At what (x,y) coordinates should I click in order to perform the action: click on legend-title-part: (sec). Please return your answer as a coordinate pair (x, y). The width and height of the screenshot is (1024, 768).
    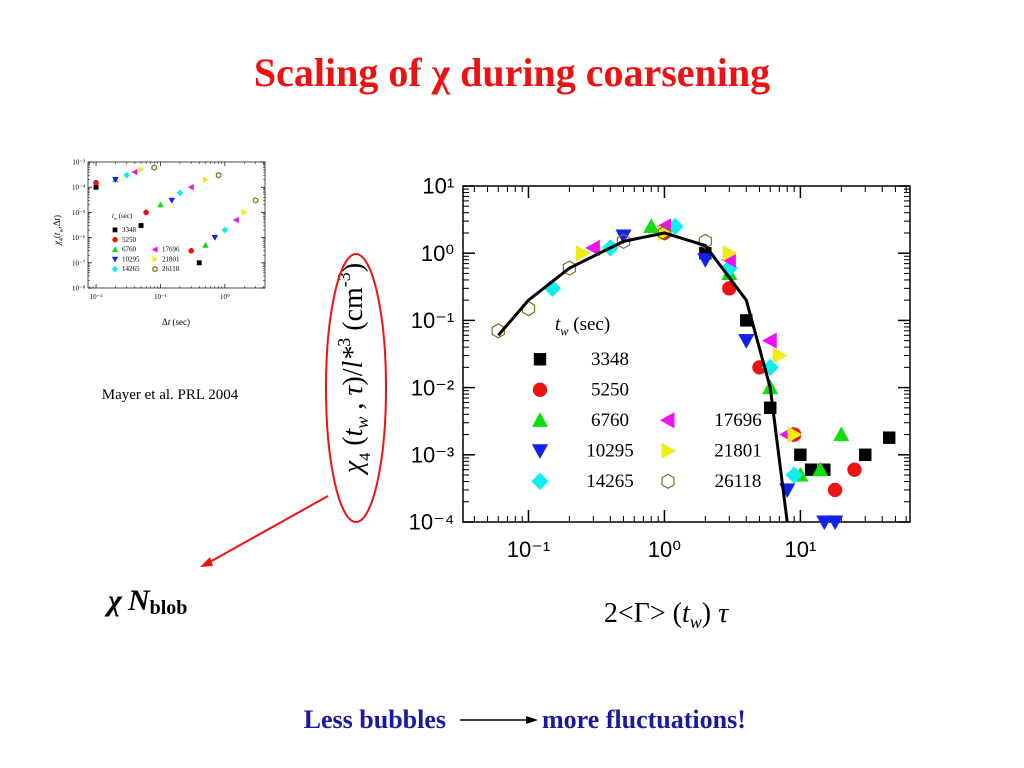
    Looking at the image, I should click on (125, 216).